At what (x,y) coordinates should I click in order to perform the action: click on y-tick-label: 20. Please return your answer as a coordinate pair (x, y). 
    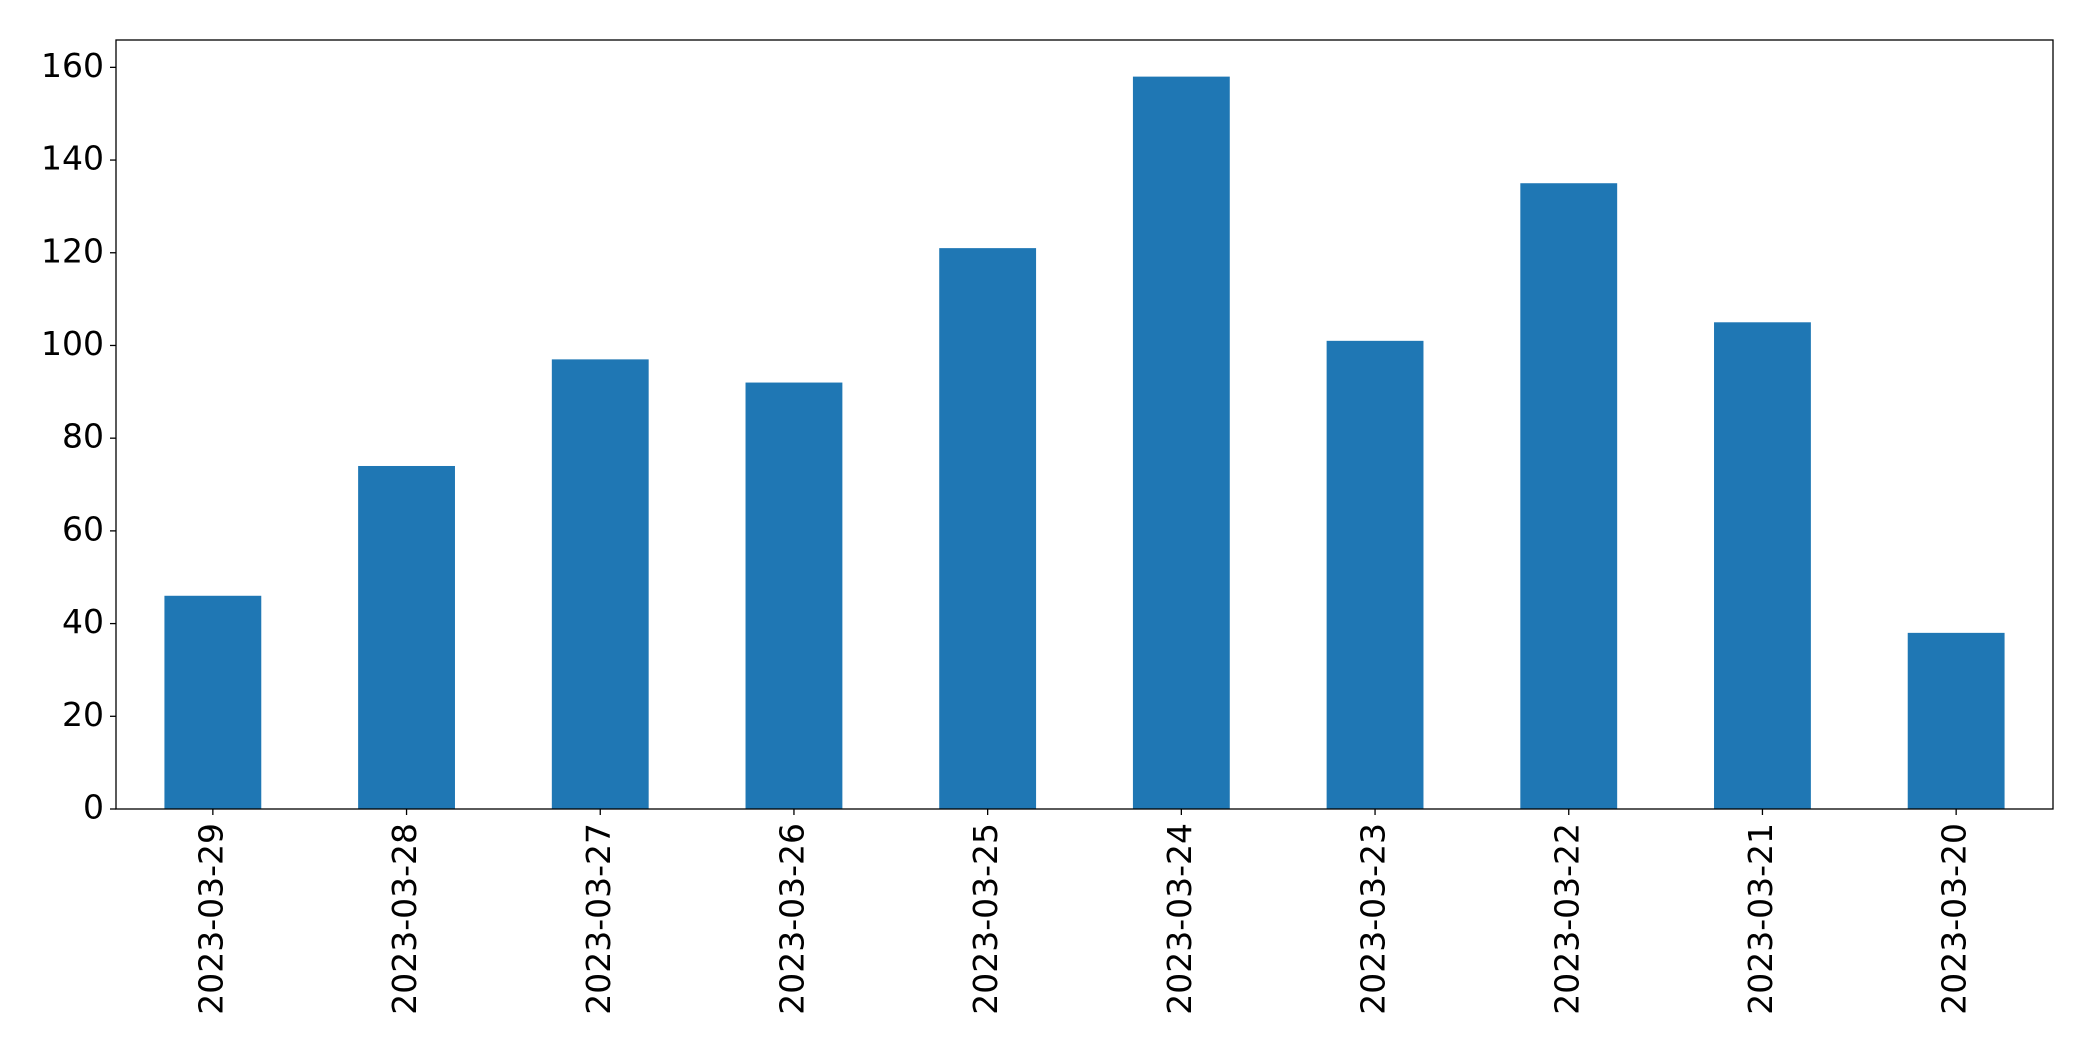
    Looking at the image, I should click on (83, 714).